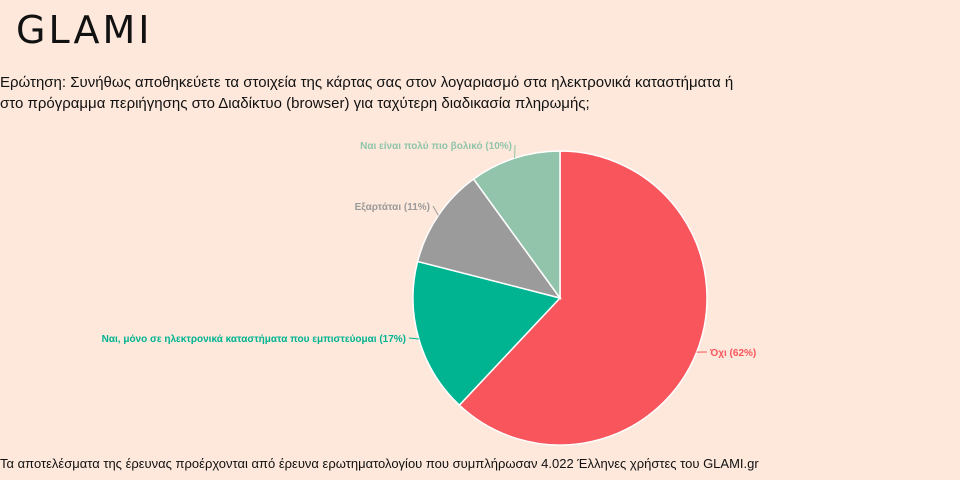 Image resolution: width=960 pixels, height=480 pixels. What do you see at coordinates (392, 207) in the screenshot?
I see `slice-label: Εξαρτάται (11%)` at bounding box center [392, 207].